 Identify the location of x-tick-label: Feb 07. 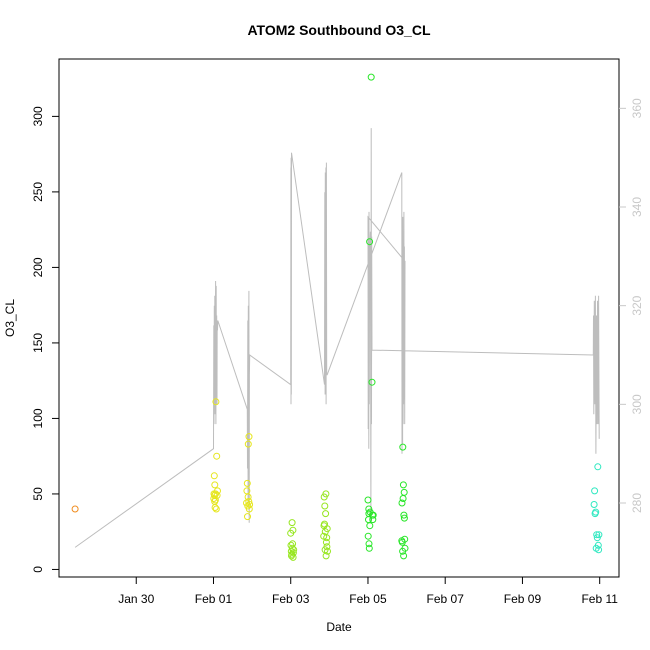
(446, 599).